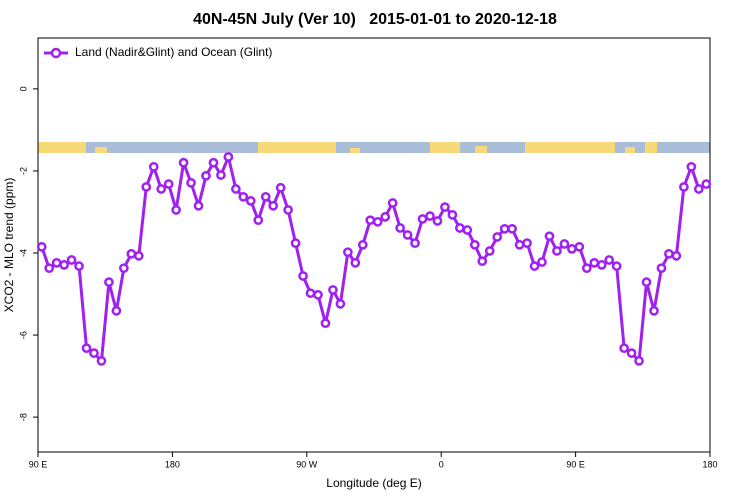 This screenshot has height=500, width=750. I want to click on x-tick-label: 0, so click(441, 464).